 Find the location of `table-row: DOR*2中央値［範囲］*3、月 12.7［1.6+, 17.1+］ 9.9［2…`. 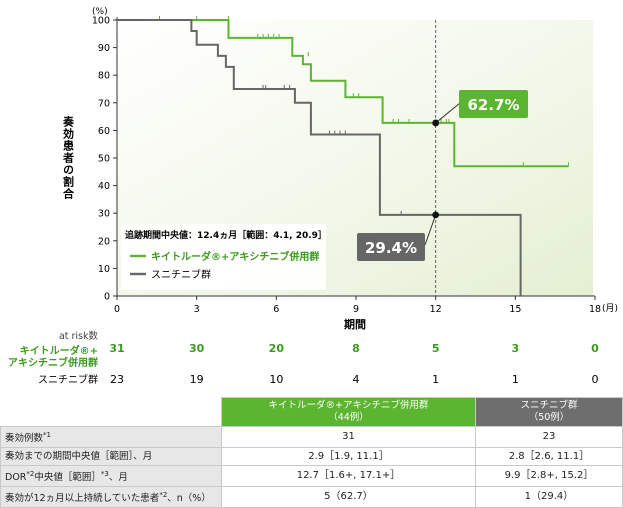

table-row: DOR*2中央値［範囲］*3、月 12.7［1.6+, 17.1+］ 9.9［2… is located at coordinates (311, 476).